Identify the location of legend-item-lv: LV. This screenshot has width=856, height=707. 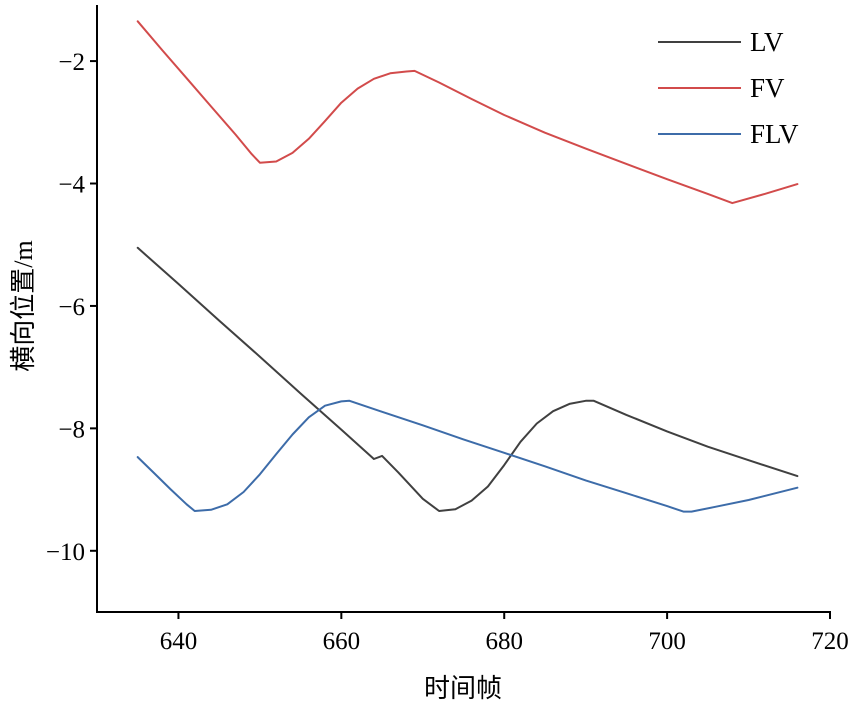
(721, 42).